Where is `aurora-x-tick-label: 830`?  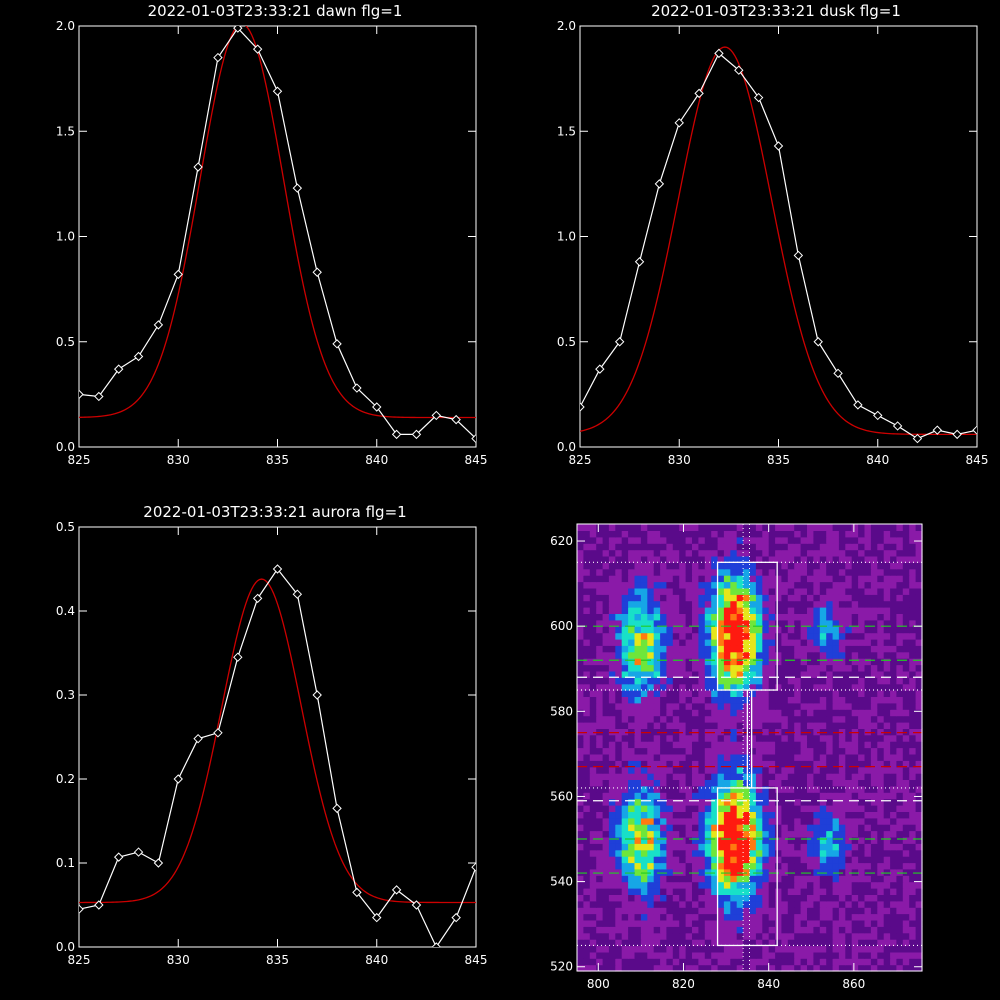
aurora-x-tick-label: 830 is located at coordinates (178, 960).